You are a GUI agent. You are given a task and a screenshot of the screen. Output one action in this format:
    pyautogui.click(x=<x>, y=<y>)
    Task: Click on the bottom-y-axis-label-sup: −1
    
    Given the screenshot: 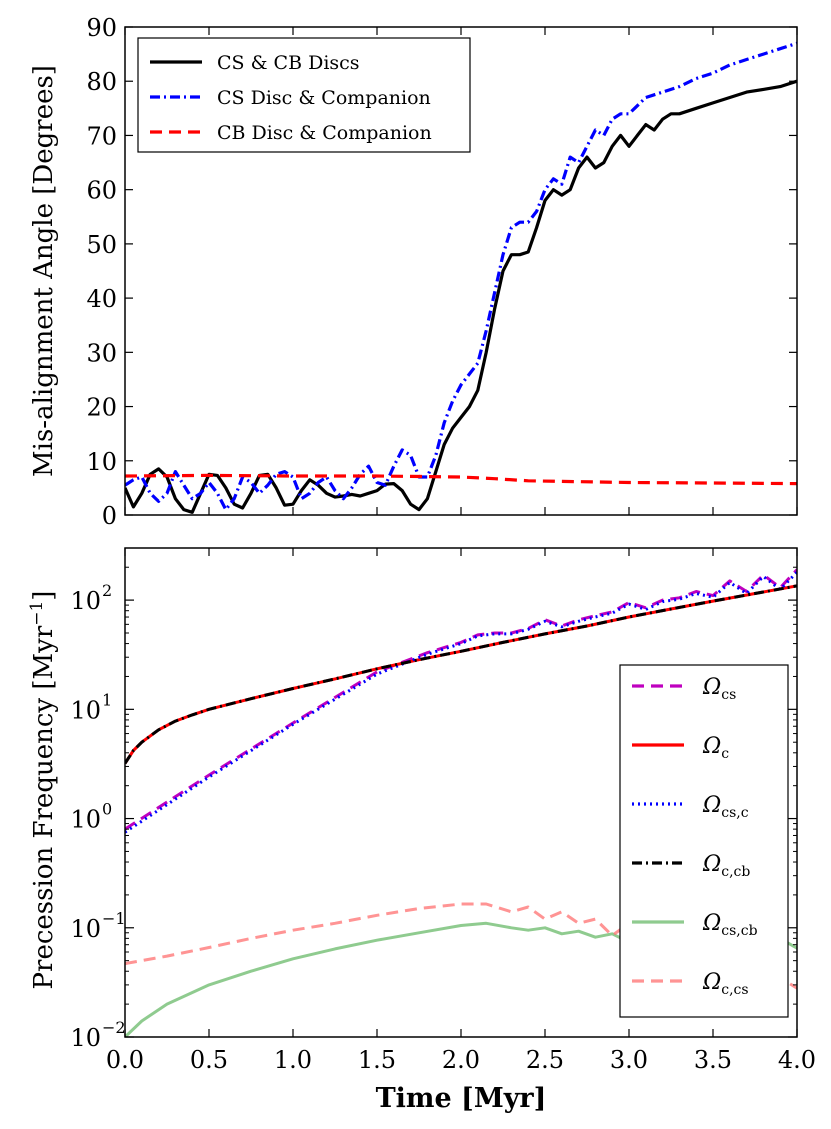 What is the action you would take?
    pyautogui.click(x=37, y=613)
    